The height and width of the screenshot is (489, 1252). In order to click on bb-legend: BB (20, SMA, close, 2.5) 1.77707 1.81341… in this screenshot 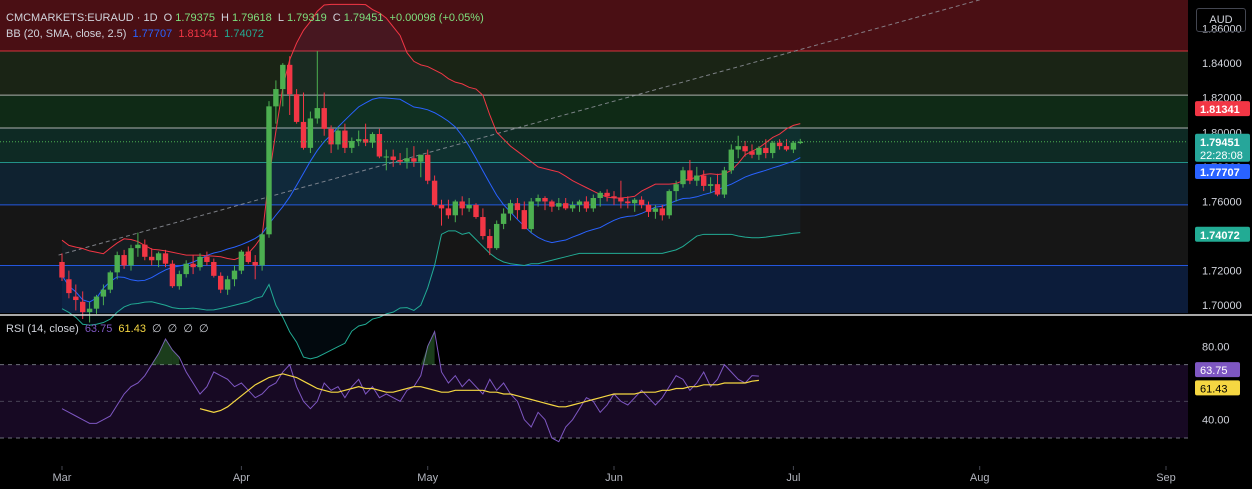, I will do `click(136, 34)`.